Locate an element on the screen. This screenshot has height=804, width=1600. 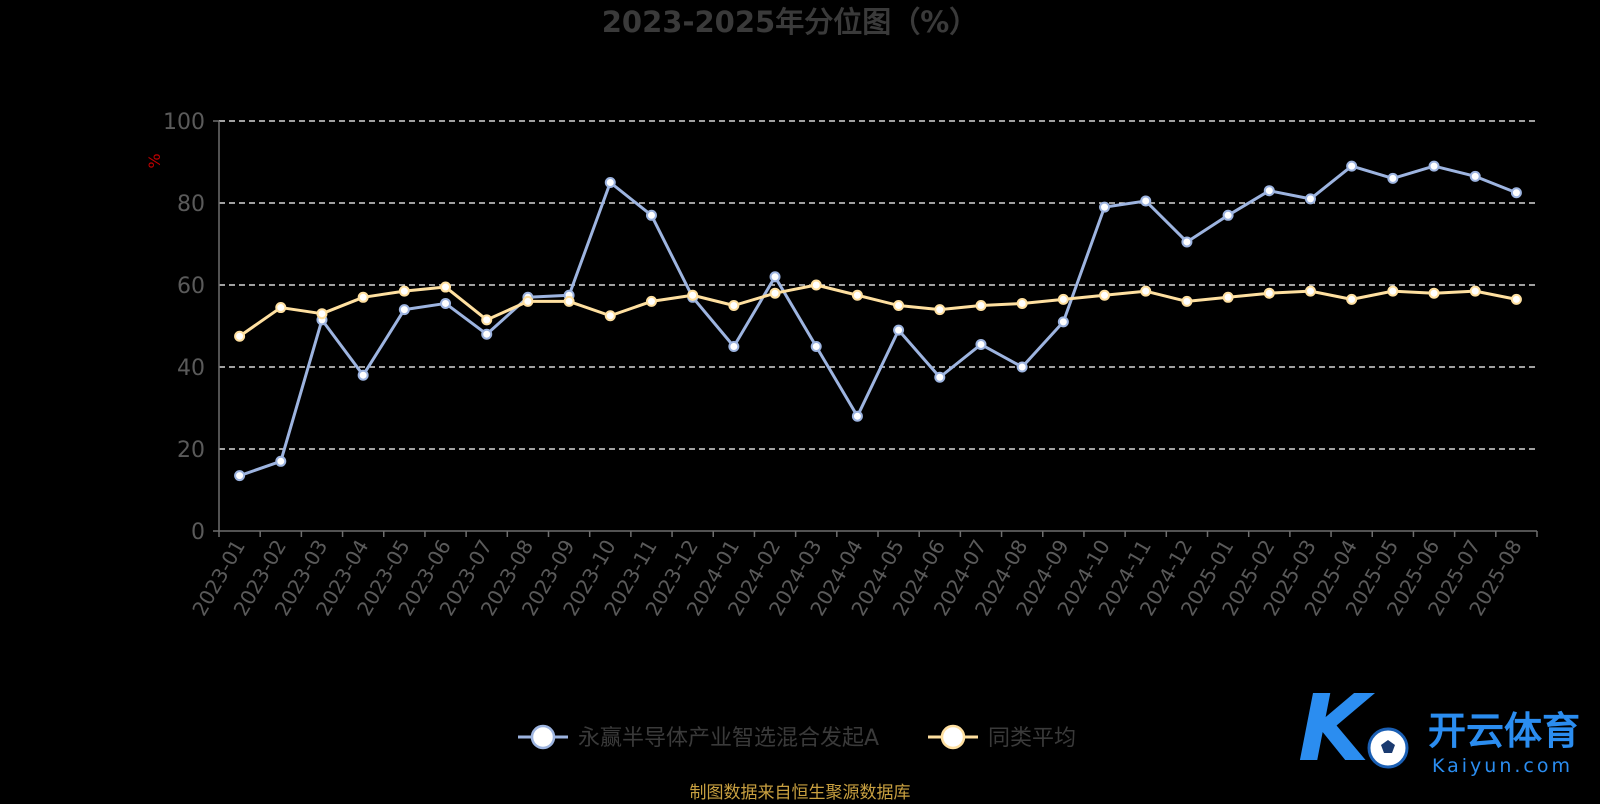
y-tick-label-80: 80 is located at coordinates (191, 204).